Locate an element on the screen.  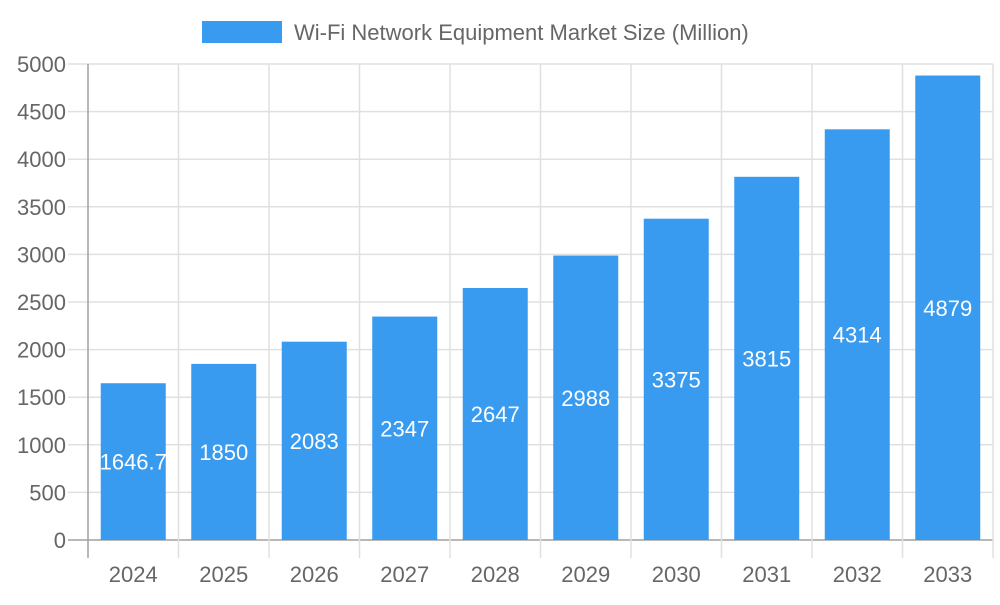
bar-2033 is located at coordinates (948, 308).